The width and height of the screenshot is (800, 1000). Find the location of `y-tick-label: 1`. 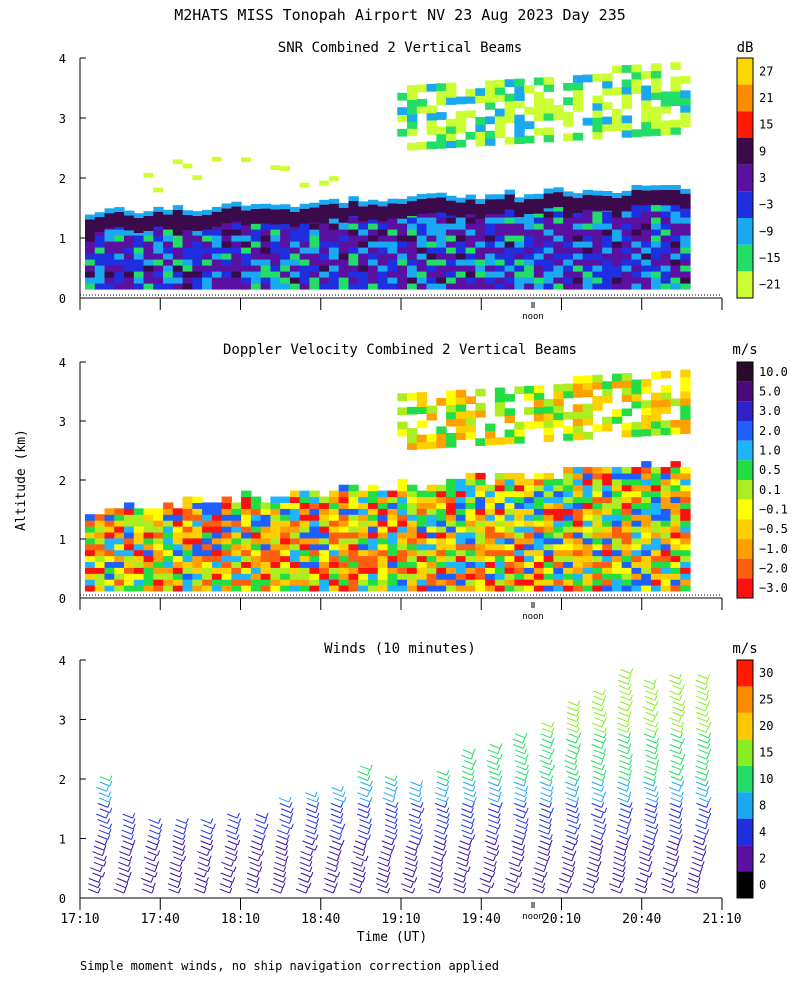

y-tick-label: 1 is located at coordinates (62, 840).